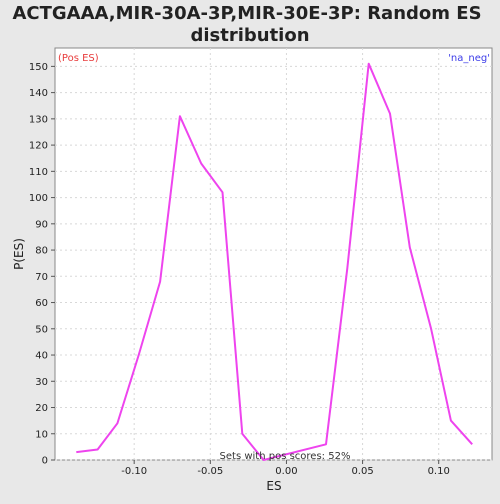 The width and height of the screenshot is (500, 504). What do you see at coordinates (41, 382) in the screenshot?
I see `y-tick-label: 30` at bounding box center [41, 382].